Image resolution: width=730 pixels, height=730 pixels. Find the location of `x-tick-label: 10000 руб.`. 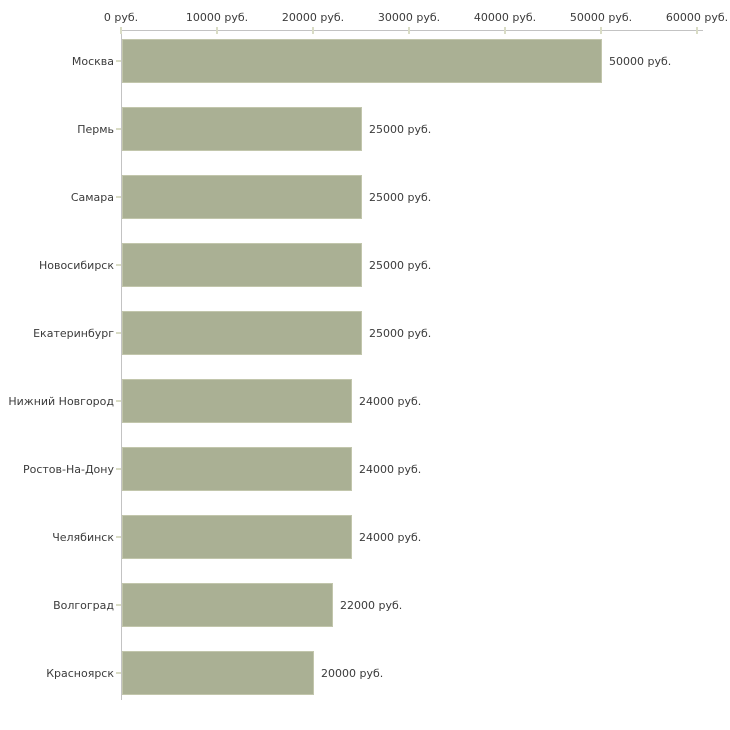

x-tick-label: 10000 руб. is located at coordinates (217, 17).